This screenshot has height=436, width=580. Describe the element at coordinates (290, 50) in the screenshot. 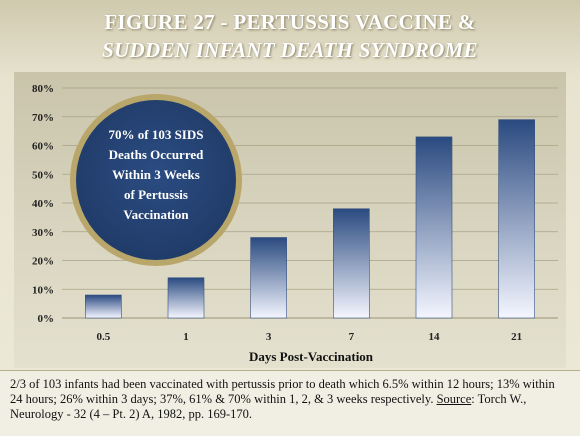

I see `chart-title-line2: SUDDEN INFANT DEATH SYNDROME` at that location.